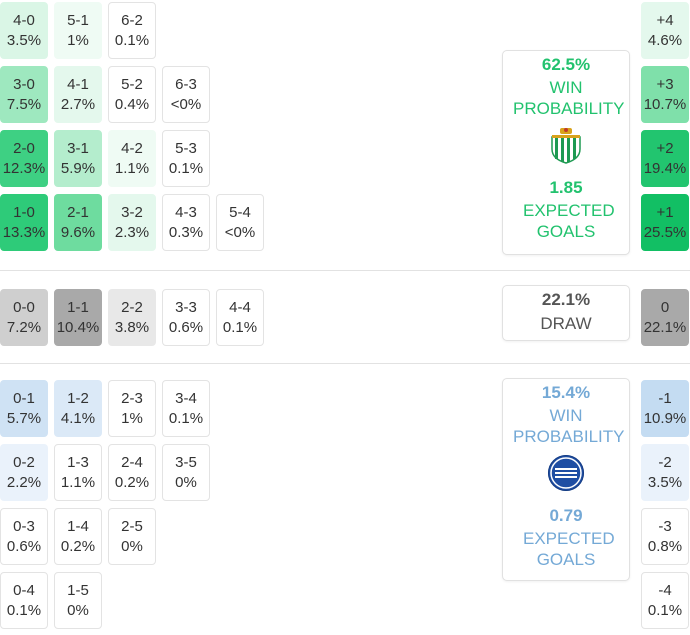 Image resolution: width=690 pixels, height=635 pixels. What do you see at coordinates (78, 20) in the screenshot?
I see `scoreline-label: 5-1` at bounding box center [78, 20].